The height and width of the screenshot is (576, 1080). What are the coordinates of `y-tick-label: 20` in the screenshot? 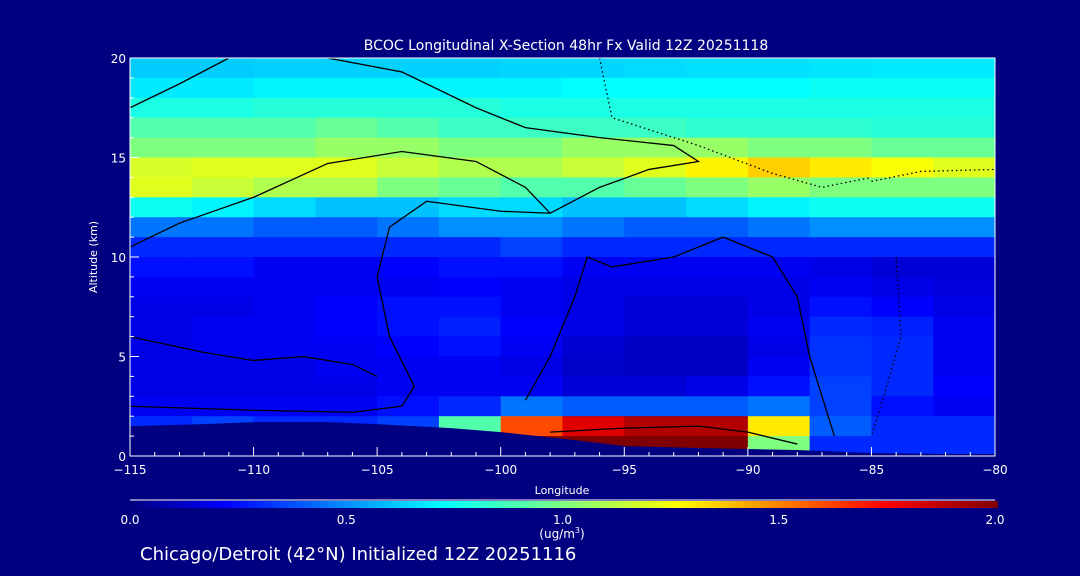 It's located at (118, 59).